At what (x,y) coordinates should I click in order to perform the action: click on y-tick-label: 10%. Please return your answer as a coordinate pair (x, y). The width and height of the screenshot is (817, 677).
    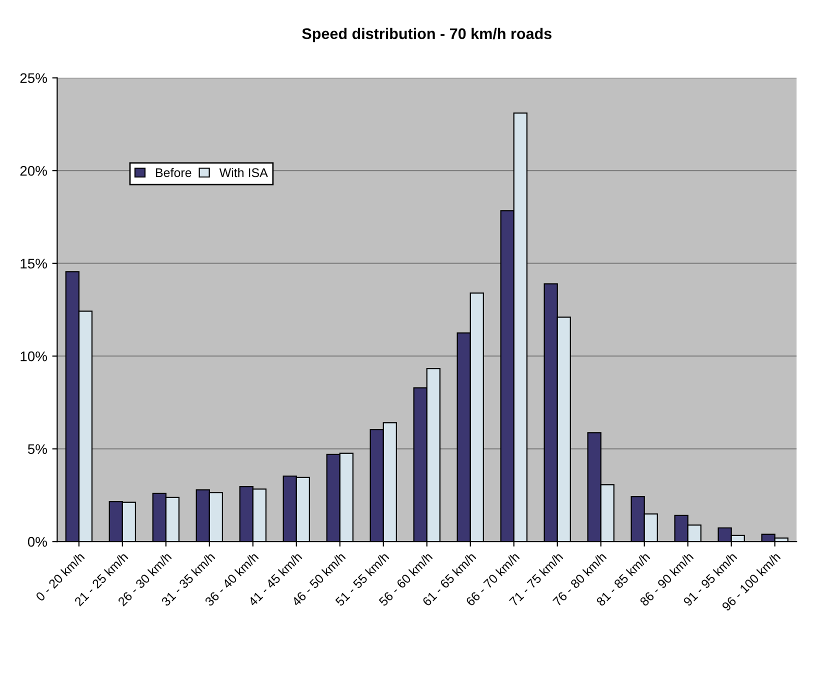
    Looking at the image, I should click on (33, 356).